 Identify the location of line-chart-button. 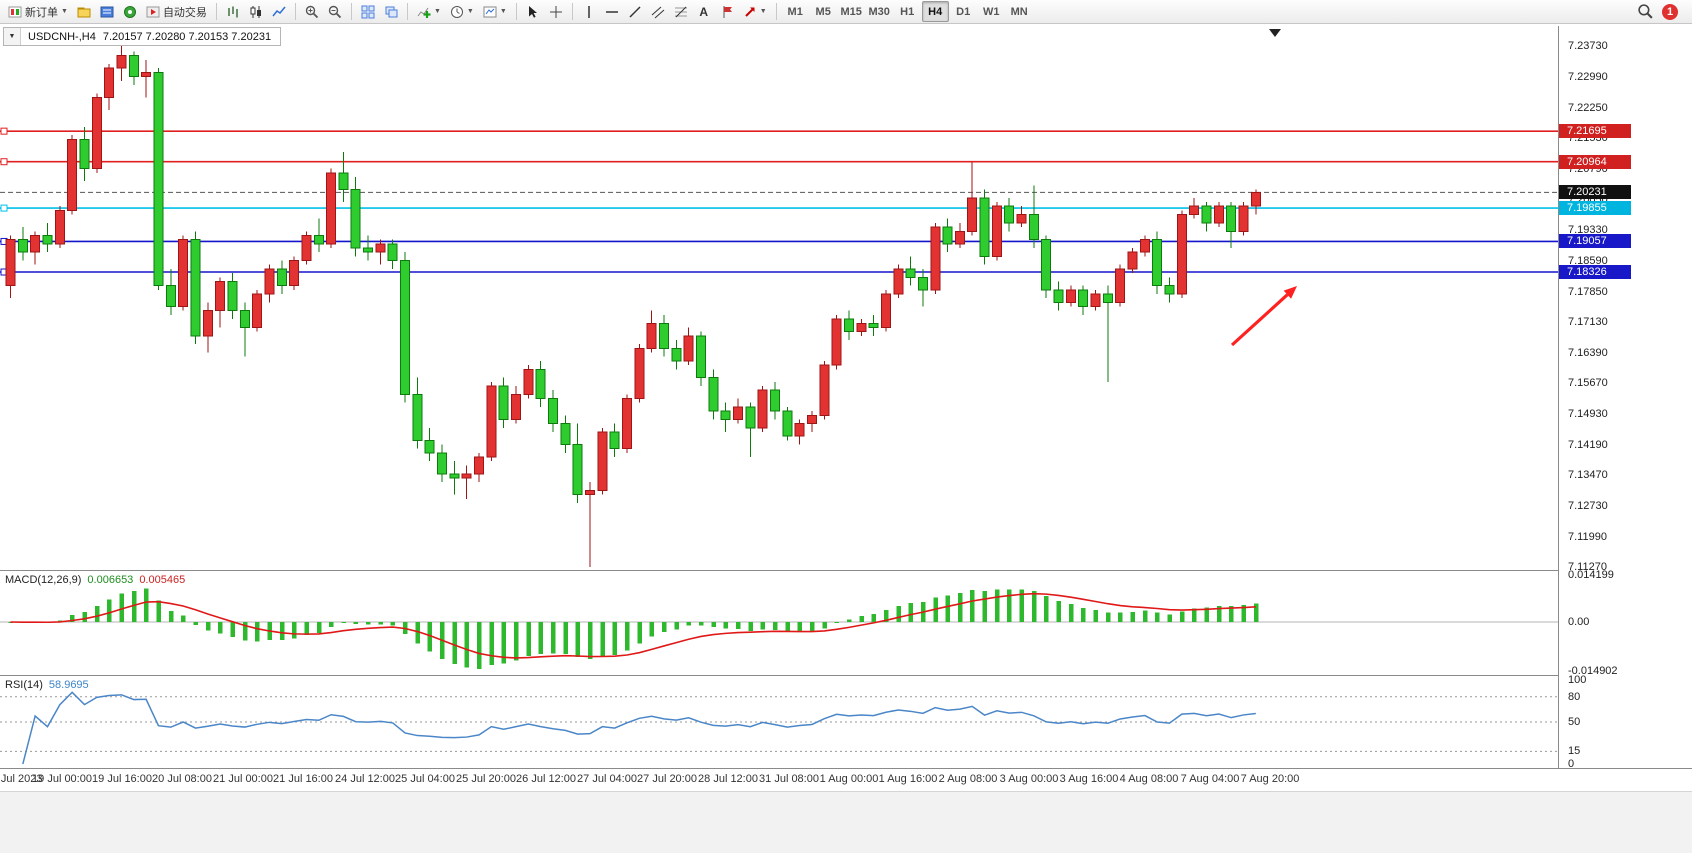
(279, 11).